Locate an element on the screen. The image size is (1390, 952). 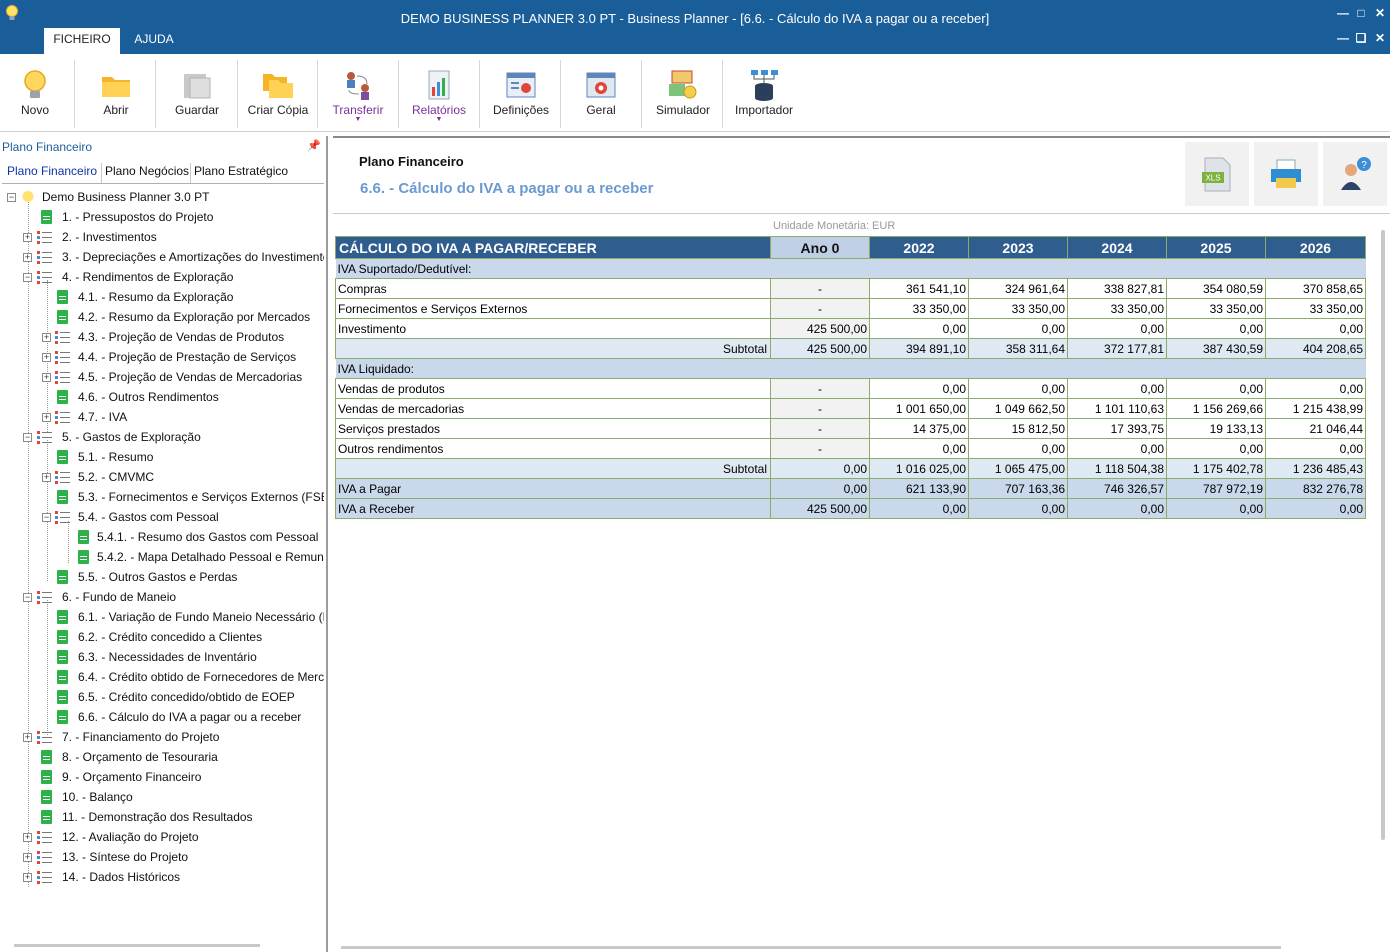
tree-item: +14. - Dados Históricos is located at coordinates (163, 877).